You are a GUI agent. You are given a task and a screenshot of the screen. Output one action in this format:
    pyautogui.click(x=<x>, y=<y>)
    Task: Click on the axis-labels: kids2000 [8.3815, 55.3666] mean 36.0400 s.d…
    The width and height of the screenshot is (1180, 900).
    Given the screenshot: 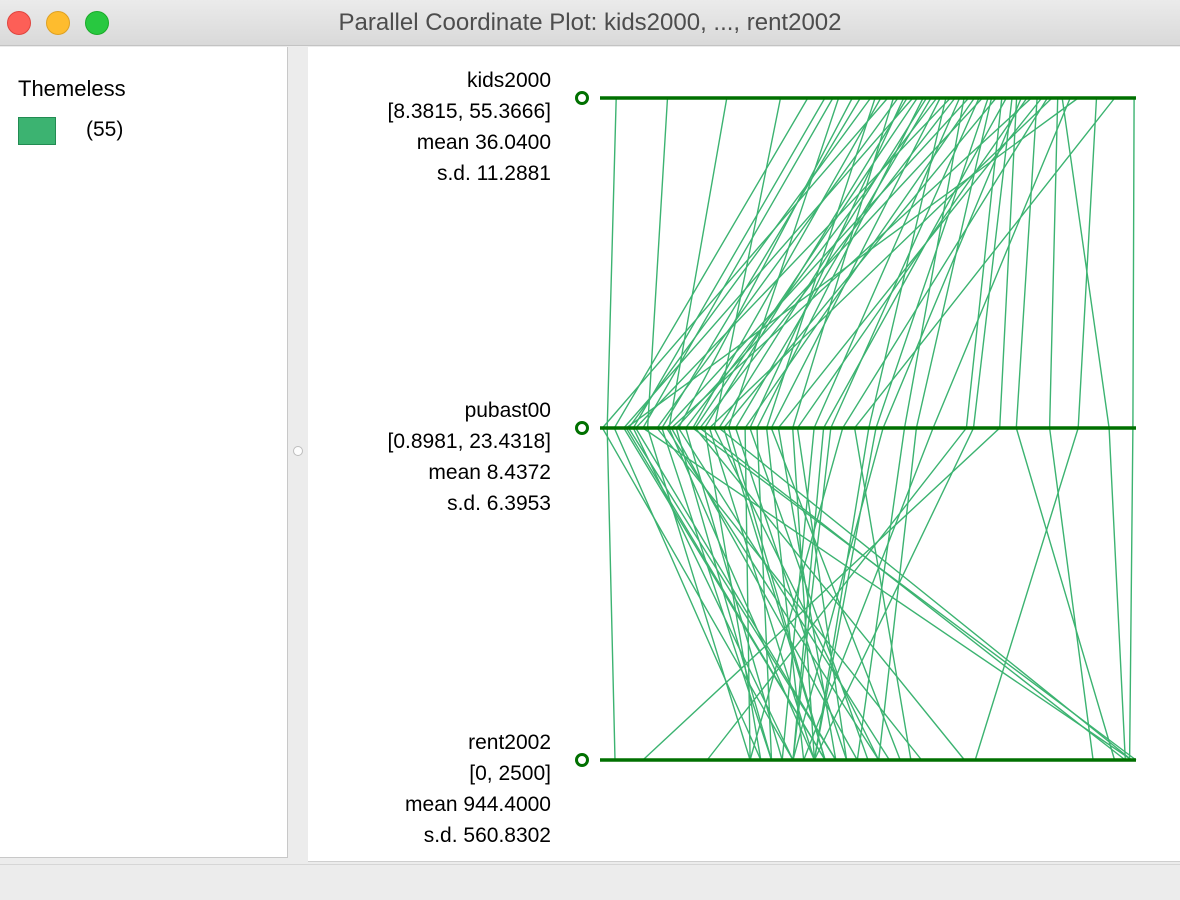 What is the action you would take?
    pyautogui.click(x=469, y=458)
    